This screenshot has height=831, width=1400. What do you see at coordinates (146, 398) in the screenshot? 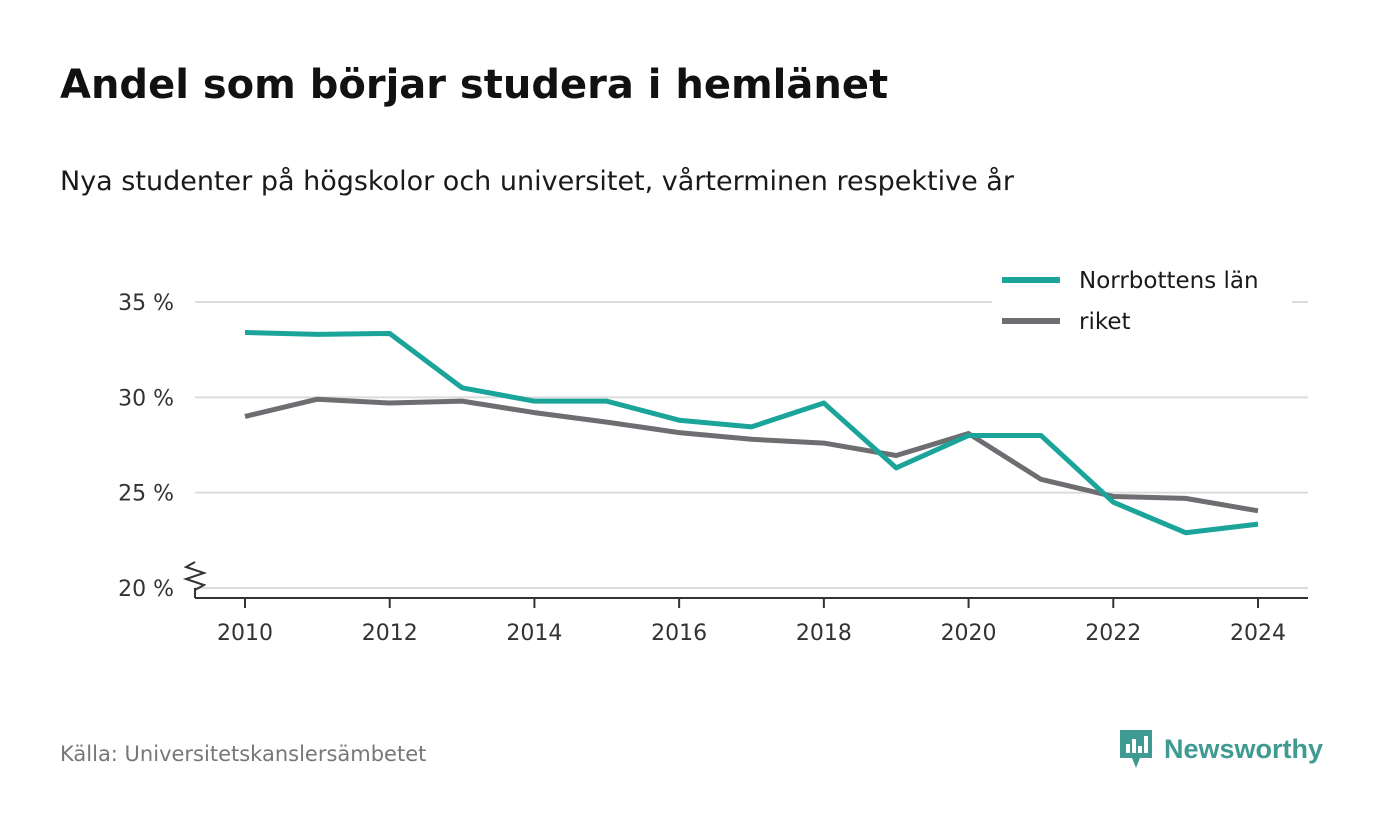
I see `y-tick-label: 30 %` at bounding box center [146, 398].